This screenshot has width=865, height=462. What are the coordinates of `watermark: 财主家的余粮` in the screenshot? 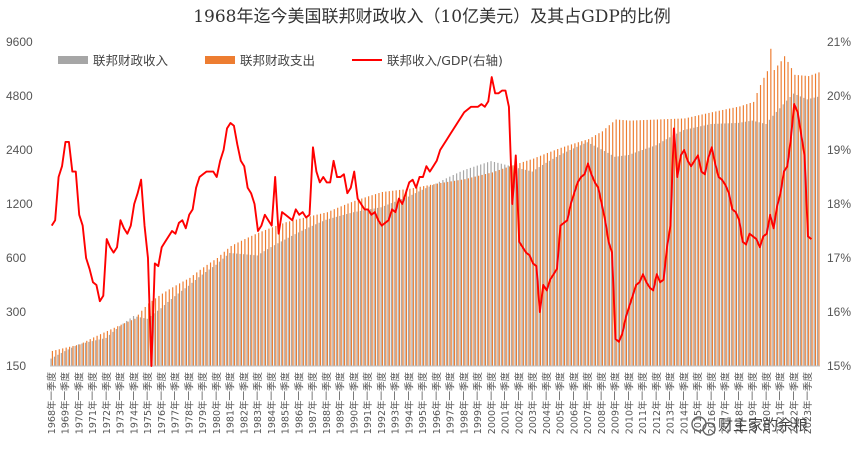 It's located at (749, 426).